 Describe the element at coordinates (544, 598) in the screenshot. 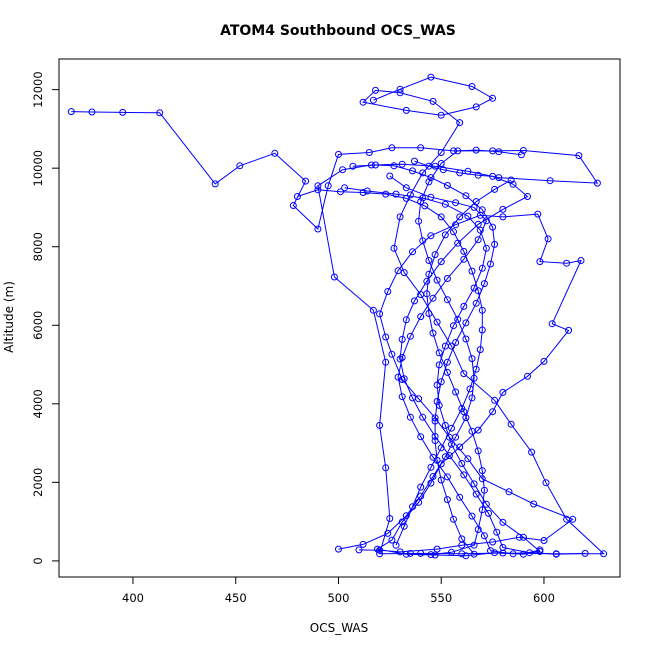

I see `x-tick-label: 600` at that location.